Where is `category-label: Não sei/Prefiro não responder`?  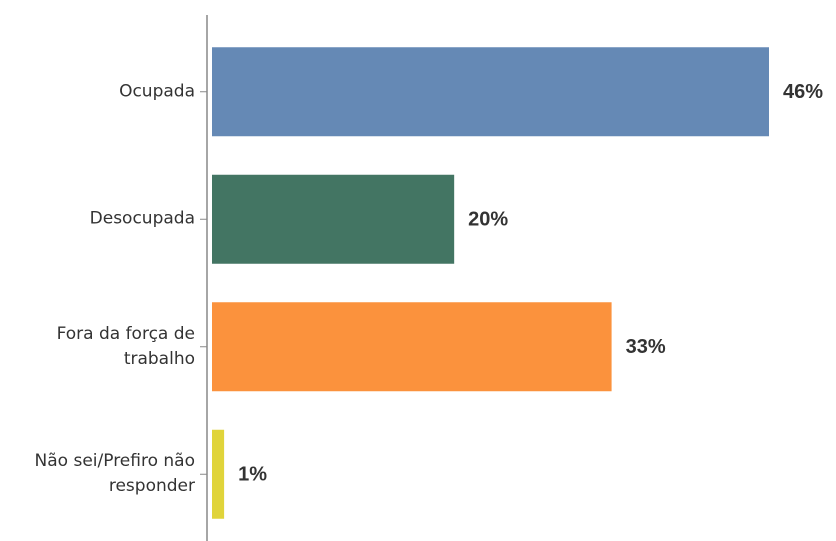
category-label: Não sei/Prefiro não responder is located at coordinates (114, 474).